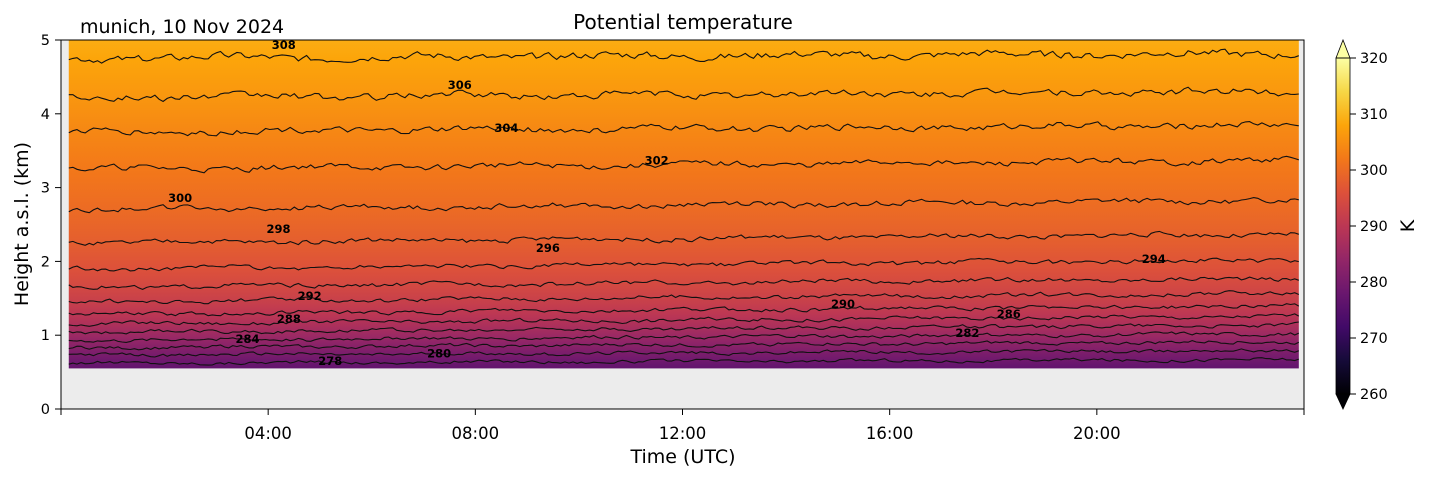  I want to click on contour-label: 308, so click(284, 45).